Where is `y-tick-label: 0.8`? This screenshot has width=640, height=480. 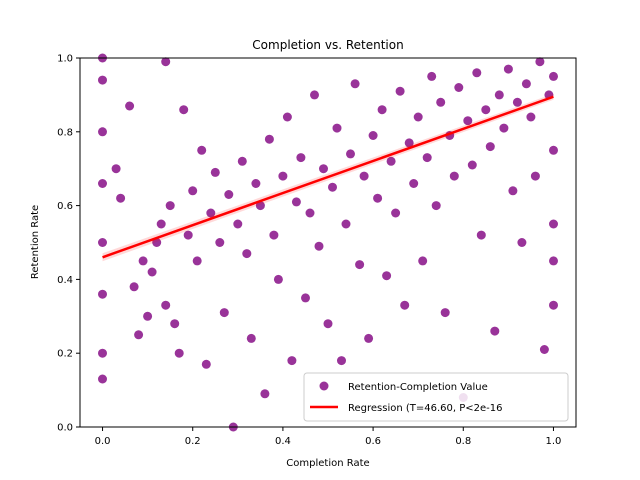 y-tick-label: 0.8 is located at coordinates (65, 132).